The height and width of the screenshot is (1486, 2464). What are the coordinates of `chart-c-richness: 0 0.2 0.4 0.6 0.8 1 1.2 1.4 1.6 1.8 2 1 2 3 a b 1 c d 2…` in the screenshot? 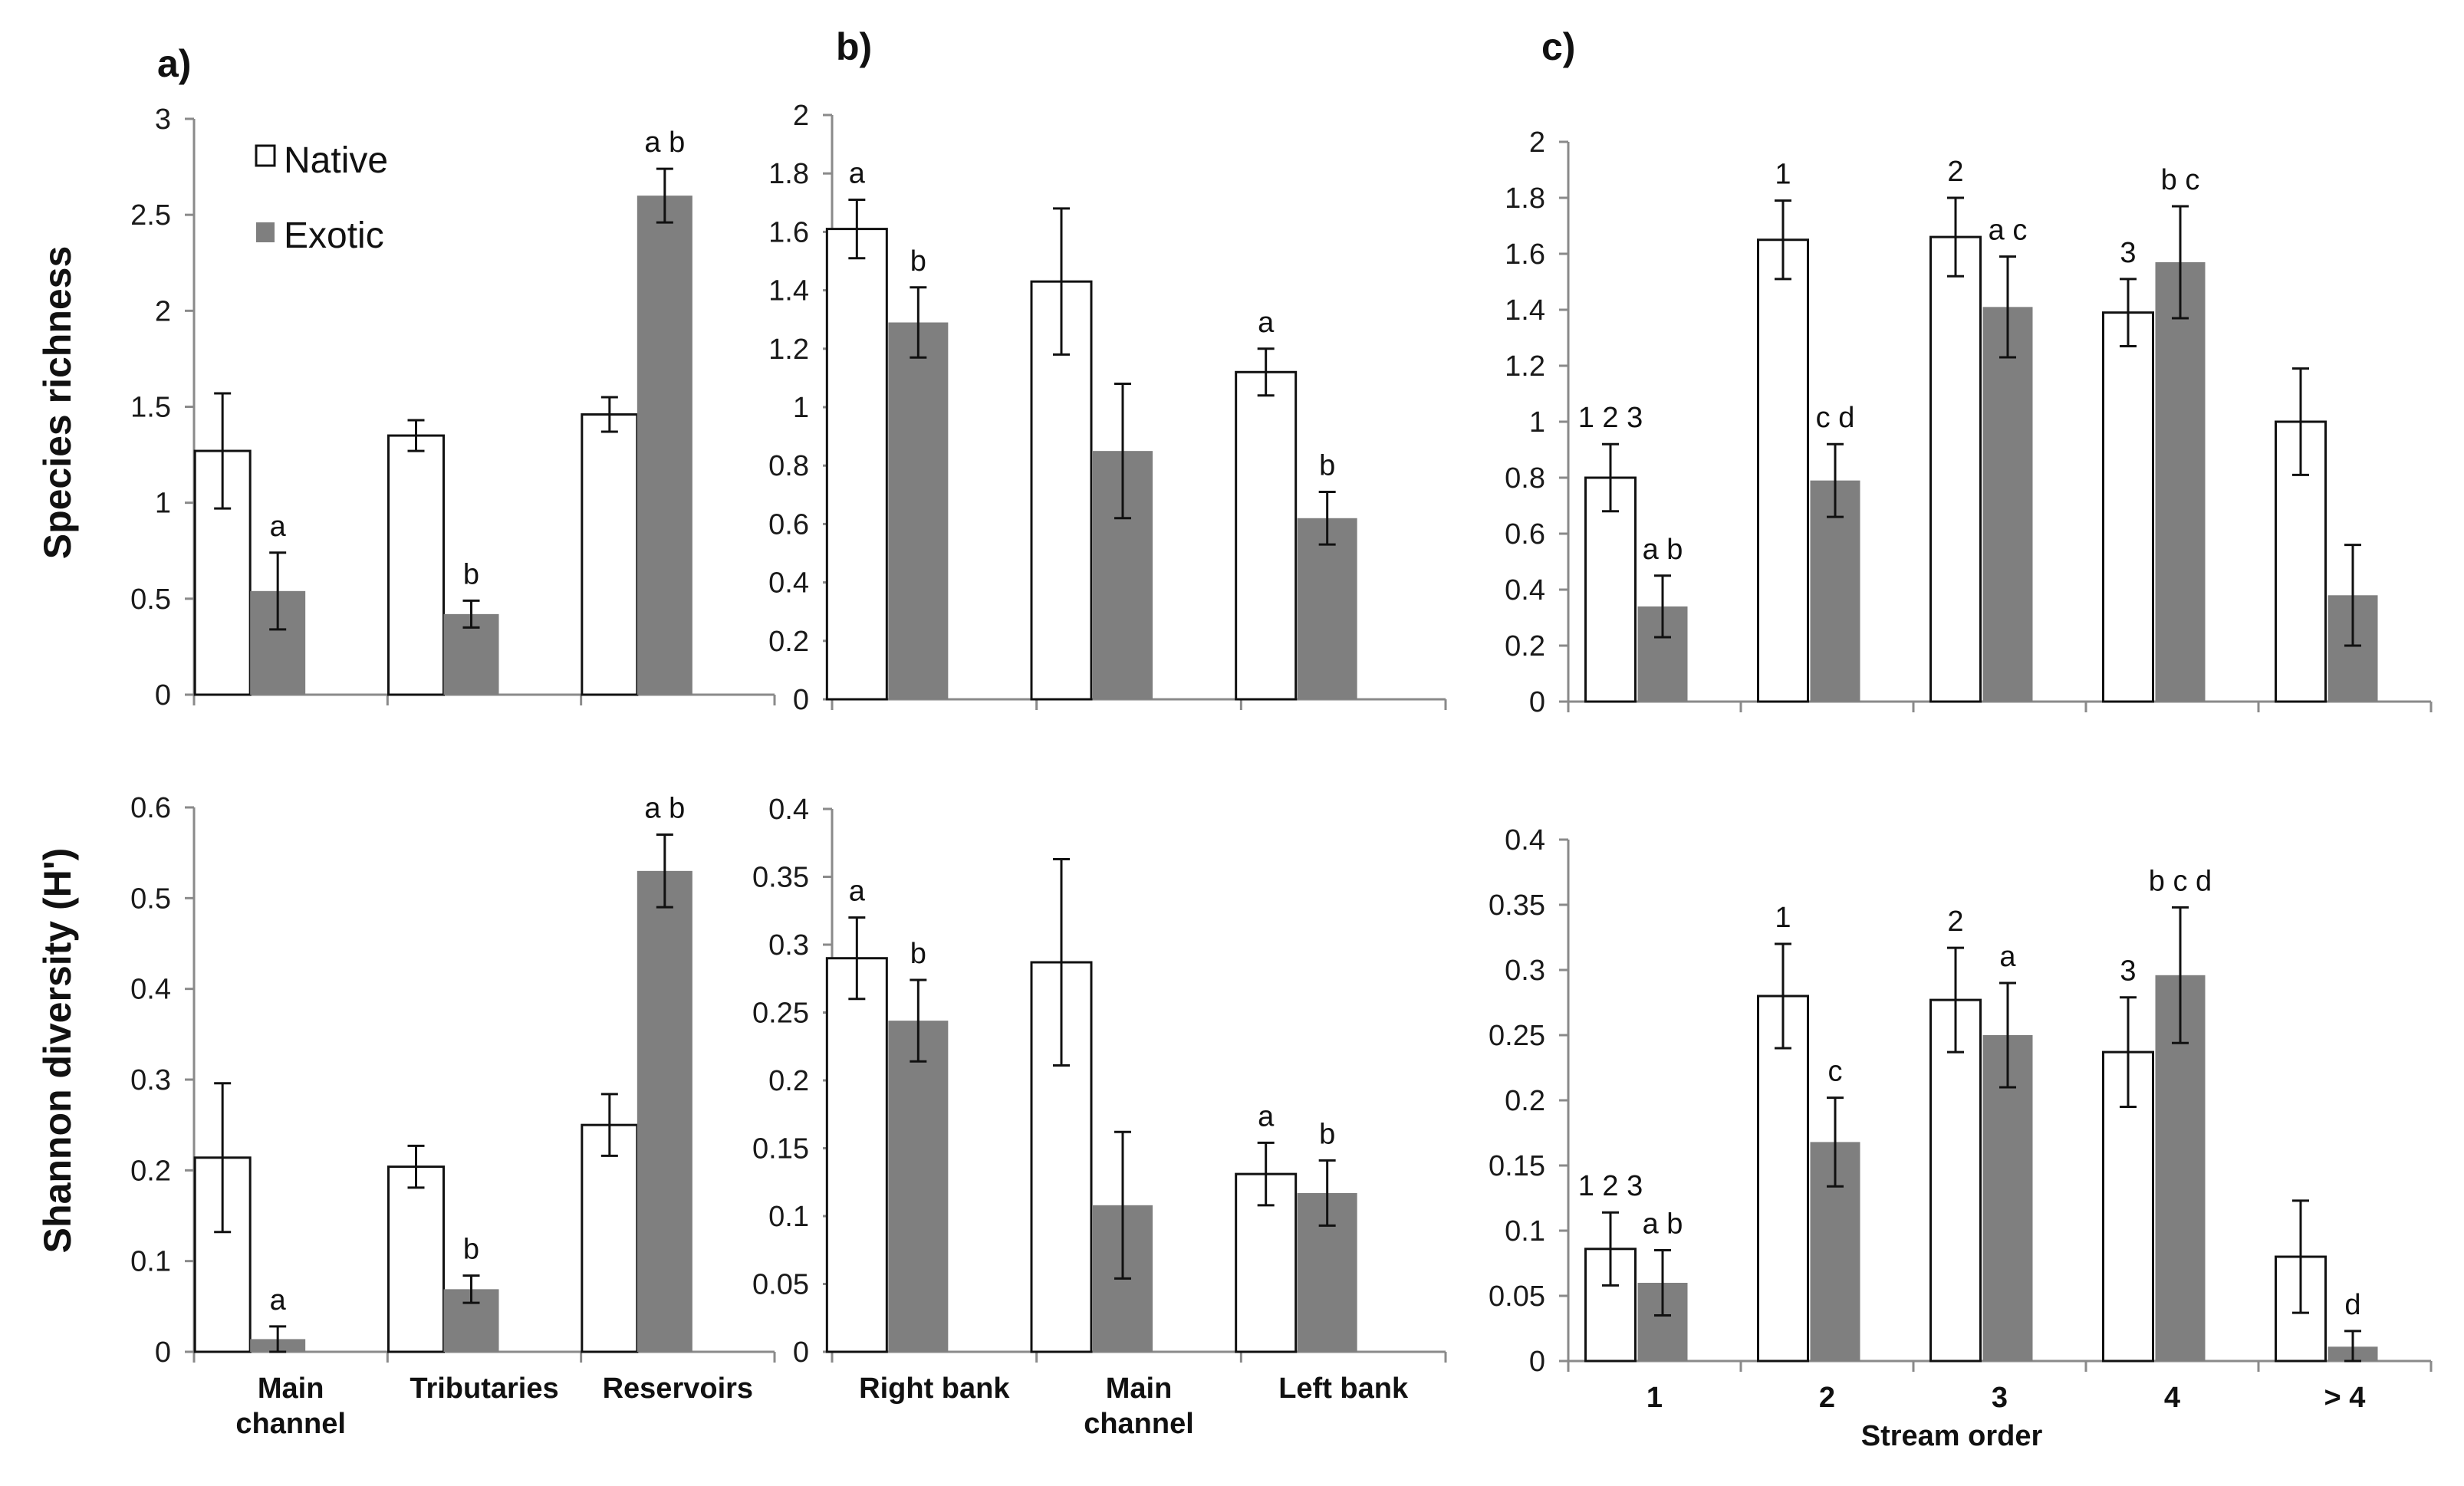 It's located at (1969, 422).